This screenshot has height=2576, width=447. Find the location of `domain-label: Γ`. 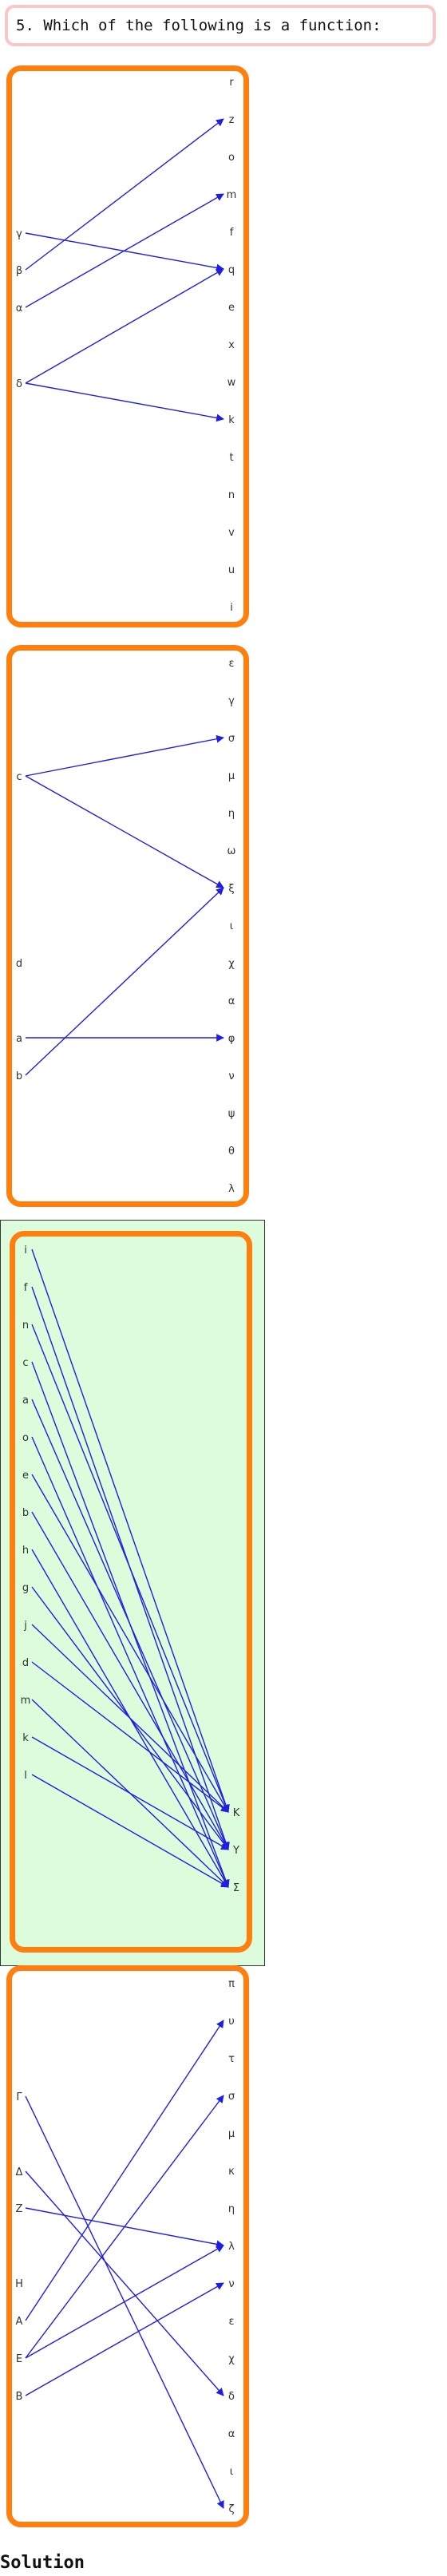

domain-label: Γ is located at coordinates (19, 2097).